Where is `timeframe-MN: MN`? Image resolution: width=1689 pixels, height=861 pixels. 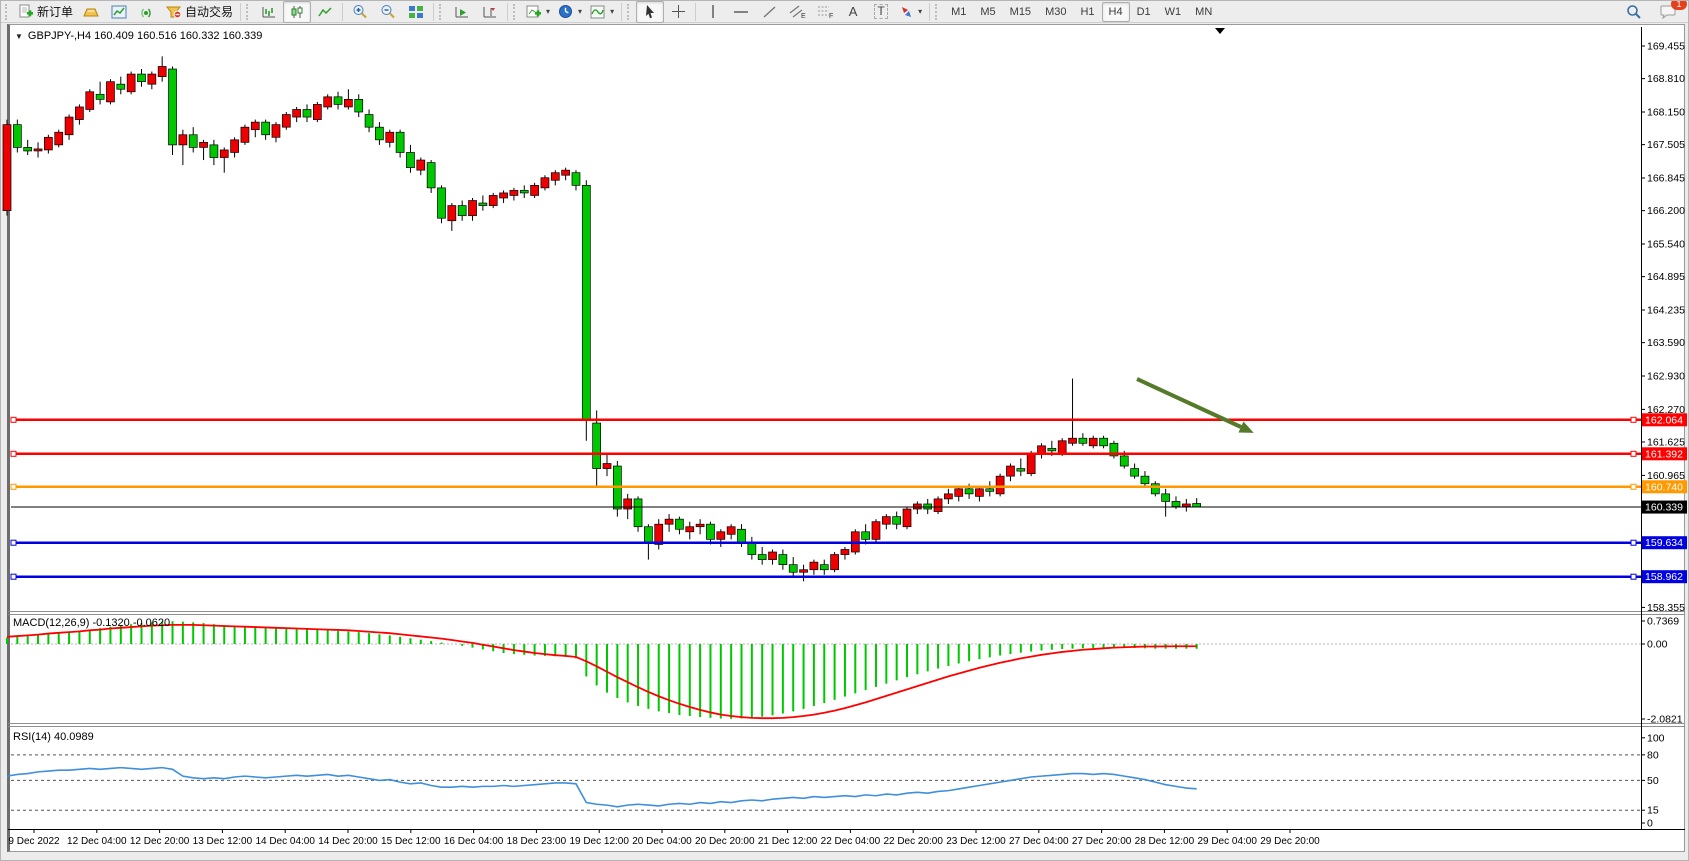
timeframe-MN: MN is located at coordinates (1204, 11).